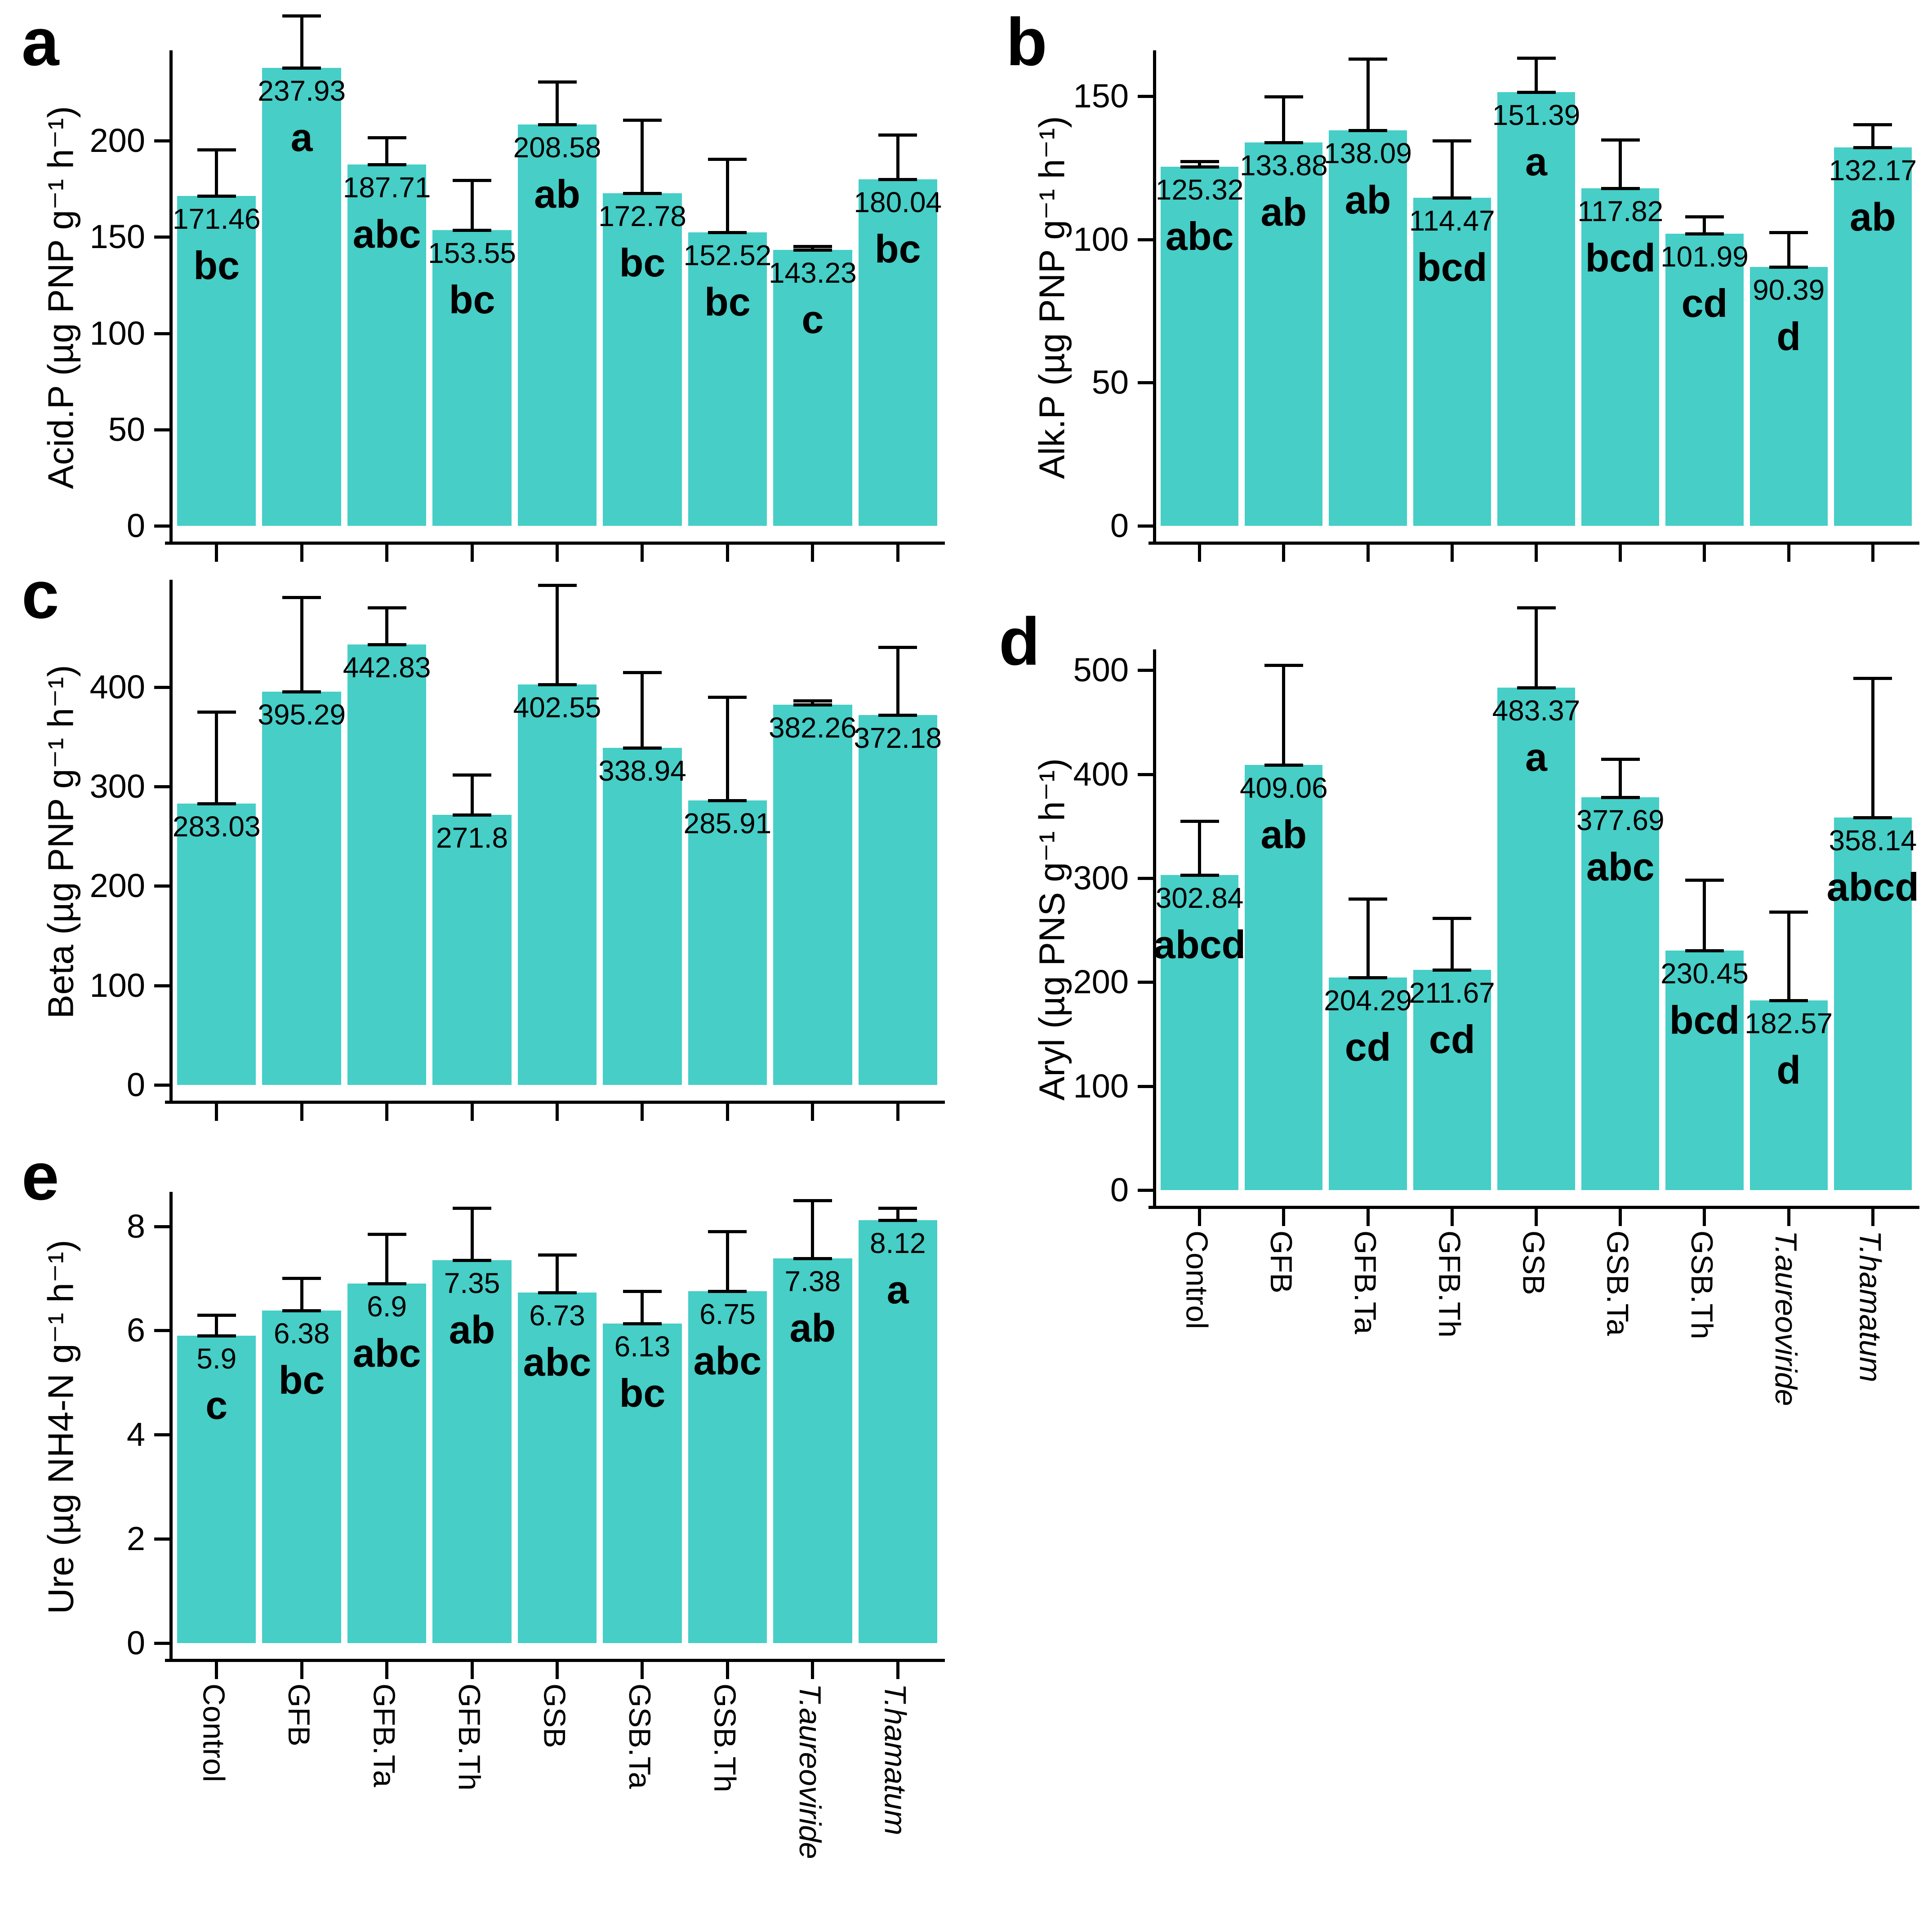 This screenshot has height=1915, width=1932. Describe the element at coordinates (301, 137) in the screenshot. I see `sig-letter: a` at that location.